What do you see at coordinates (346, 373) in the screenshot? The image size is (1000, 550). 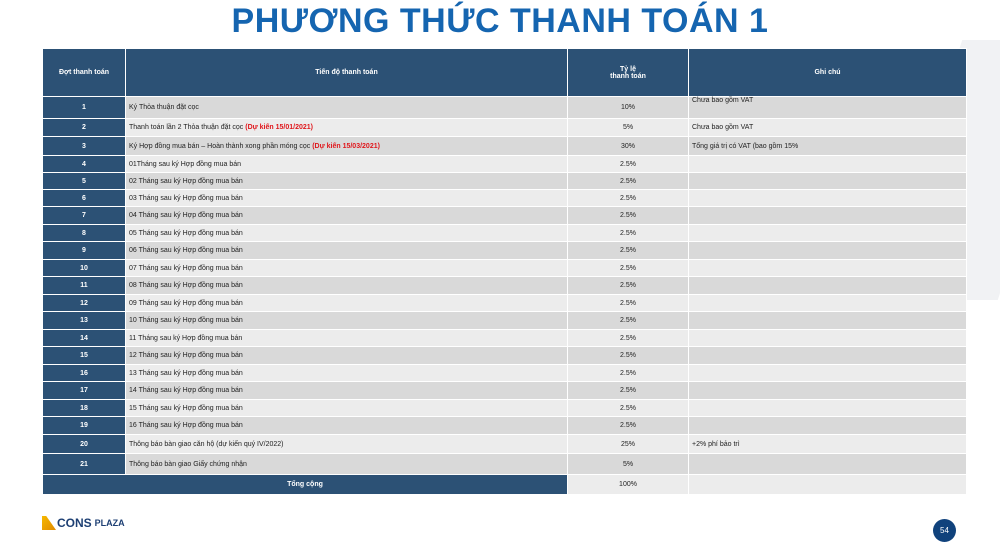 I see `progress-description: 13 Tháng sau ký Hợp đồng mua bán` at bounding box center [346, 373].